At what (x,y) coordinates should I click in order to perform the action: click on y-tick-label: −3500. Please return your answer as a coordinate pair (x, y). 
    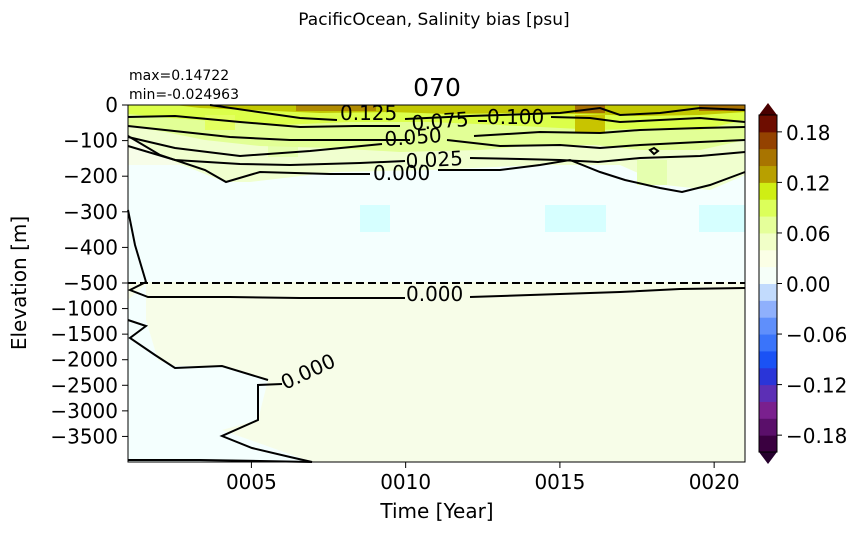
    Looking at the image, I should click on (84, 436).